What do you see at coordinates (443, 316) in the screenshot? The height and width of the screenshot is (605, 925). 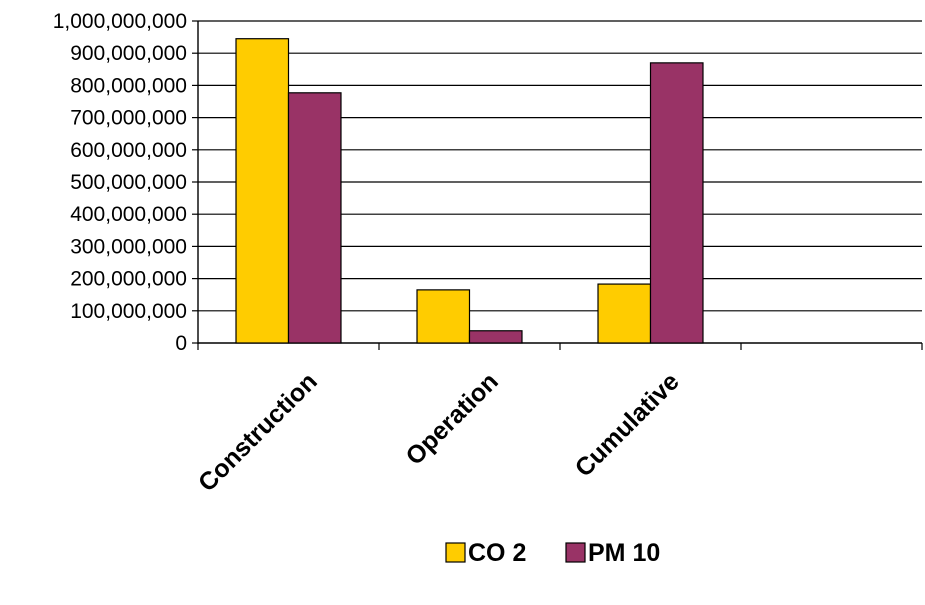 I see `bar-co2-operation` at bounding box center [443, 316].